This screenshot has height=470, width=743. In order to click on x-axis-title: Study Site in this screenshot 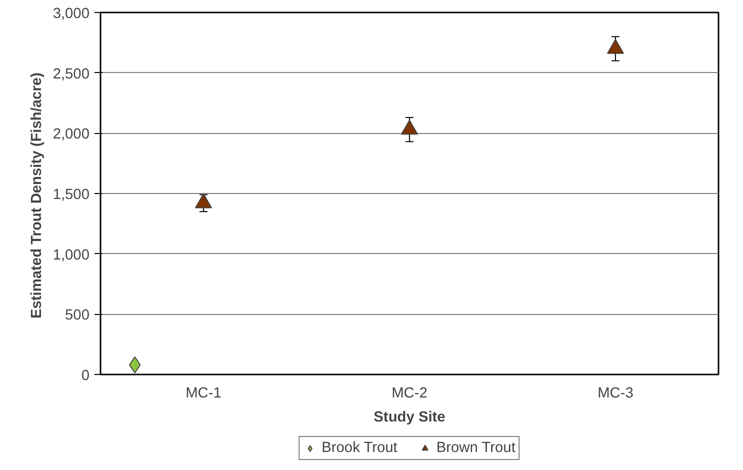, I will do `click(410, 418)`.